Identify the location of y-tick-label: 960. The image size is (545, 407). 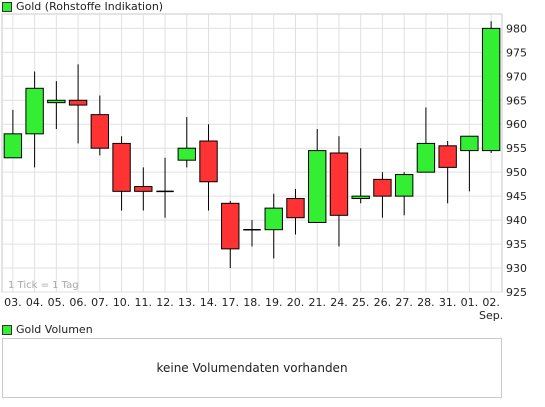
(516, 124).